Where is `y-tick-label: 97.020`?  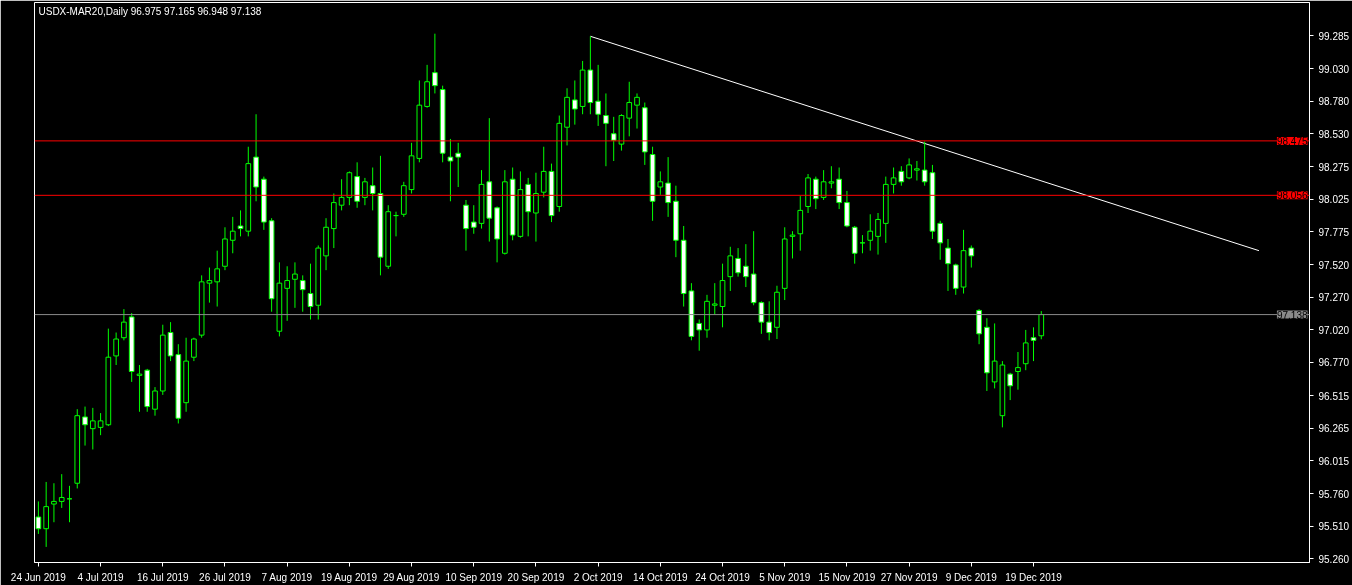
y-tick-label: 97.020 is located at coordinates (1334, 330).